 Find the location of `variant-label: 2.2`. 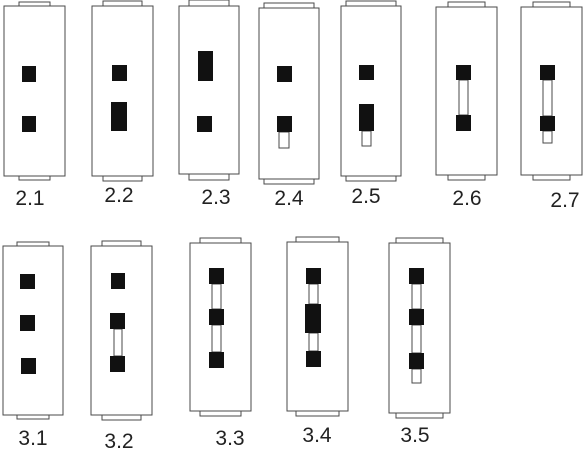

variant-label: 2.2 is located at coordinates (118, 195).